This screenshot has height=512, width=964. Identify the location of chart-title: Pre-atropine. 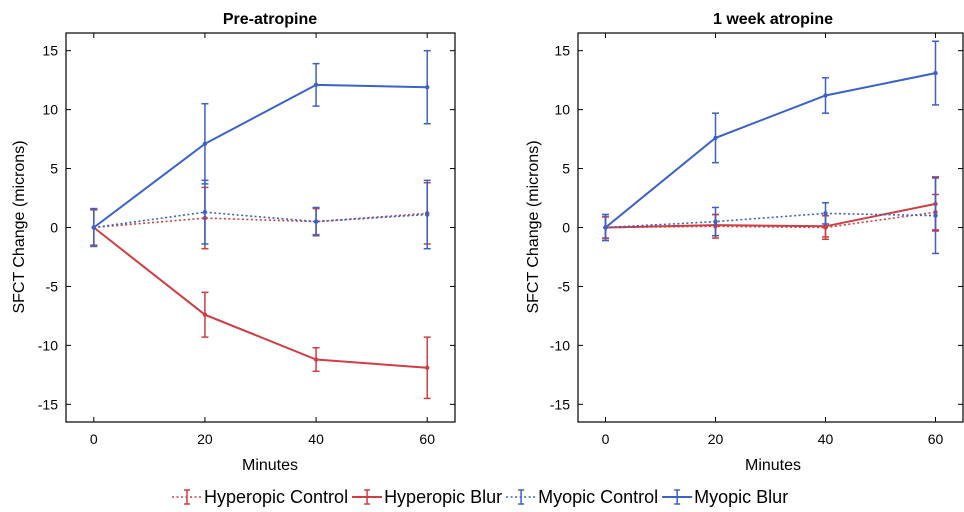
(270, 19).